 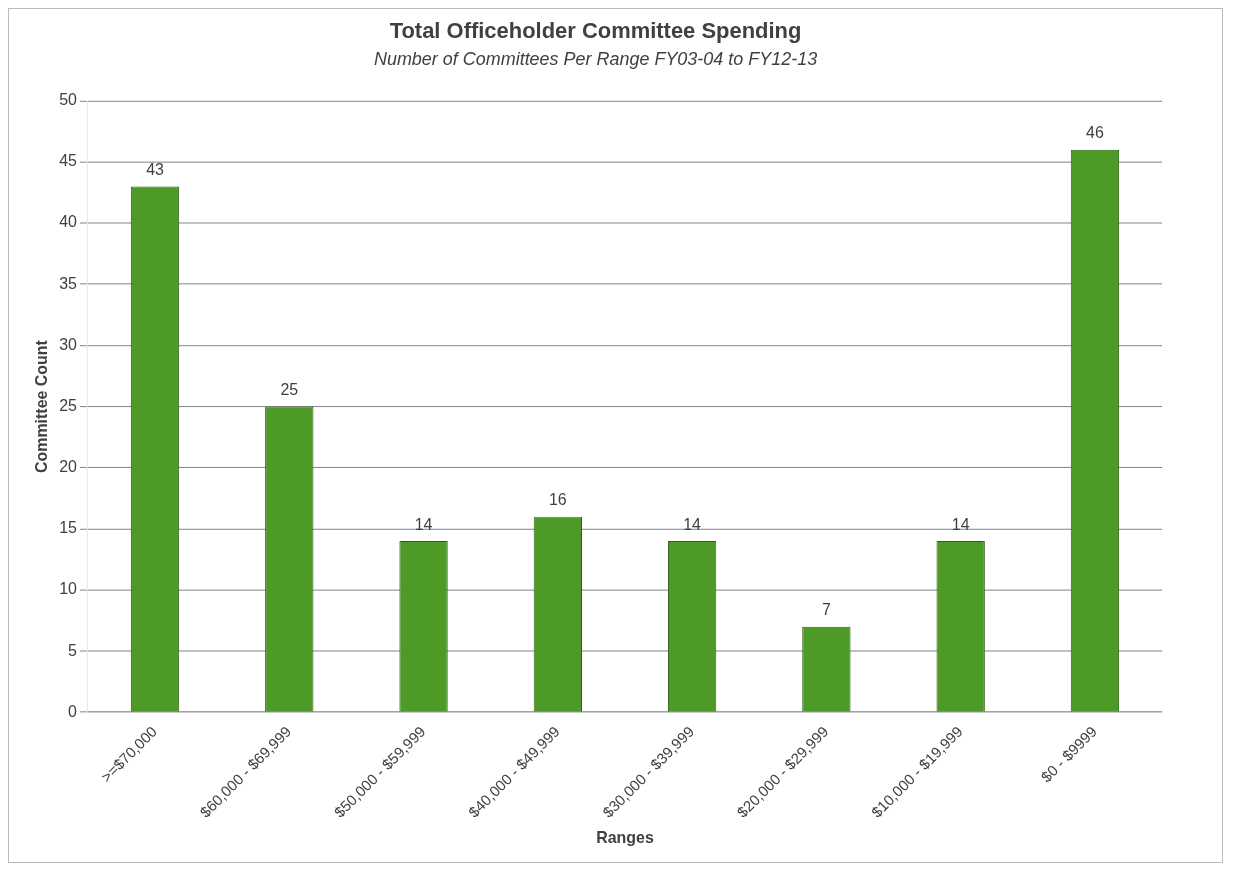 What do you see at coordinates (68, 467) in the screenshot?
I see `y-tick-label: 20` at bounding box center [68, 467].